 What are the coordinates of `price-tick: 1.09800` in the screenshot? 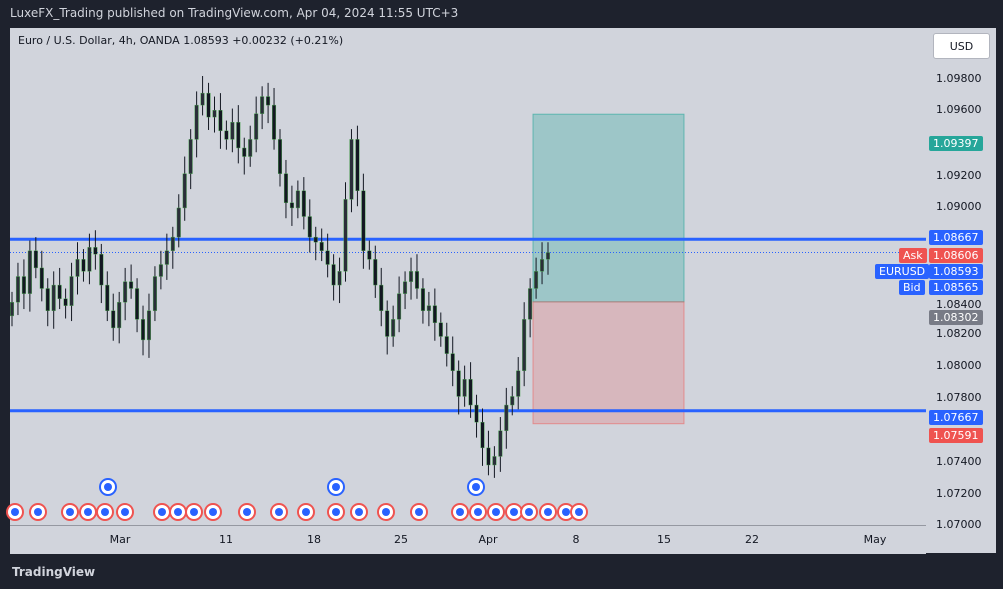 It's located at (959, 78).